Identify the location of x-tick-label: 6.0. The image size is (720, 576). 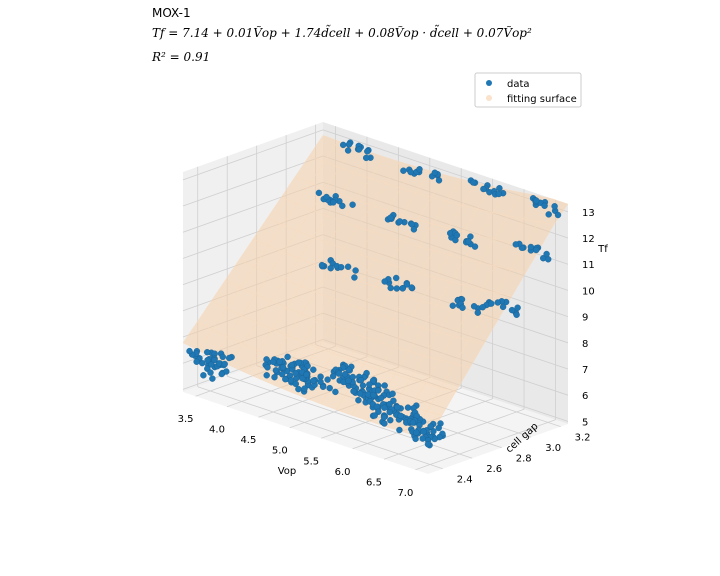
(343, 472).